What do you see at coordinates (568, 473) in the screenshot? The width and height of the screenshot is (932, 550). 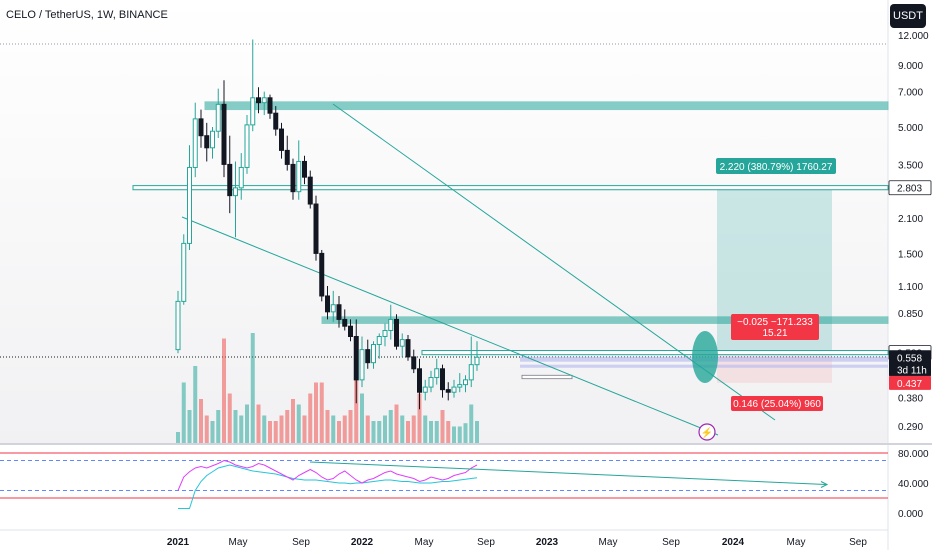 I see `rsi-trendline` at bounding box center [568, 473].